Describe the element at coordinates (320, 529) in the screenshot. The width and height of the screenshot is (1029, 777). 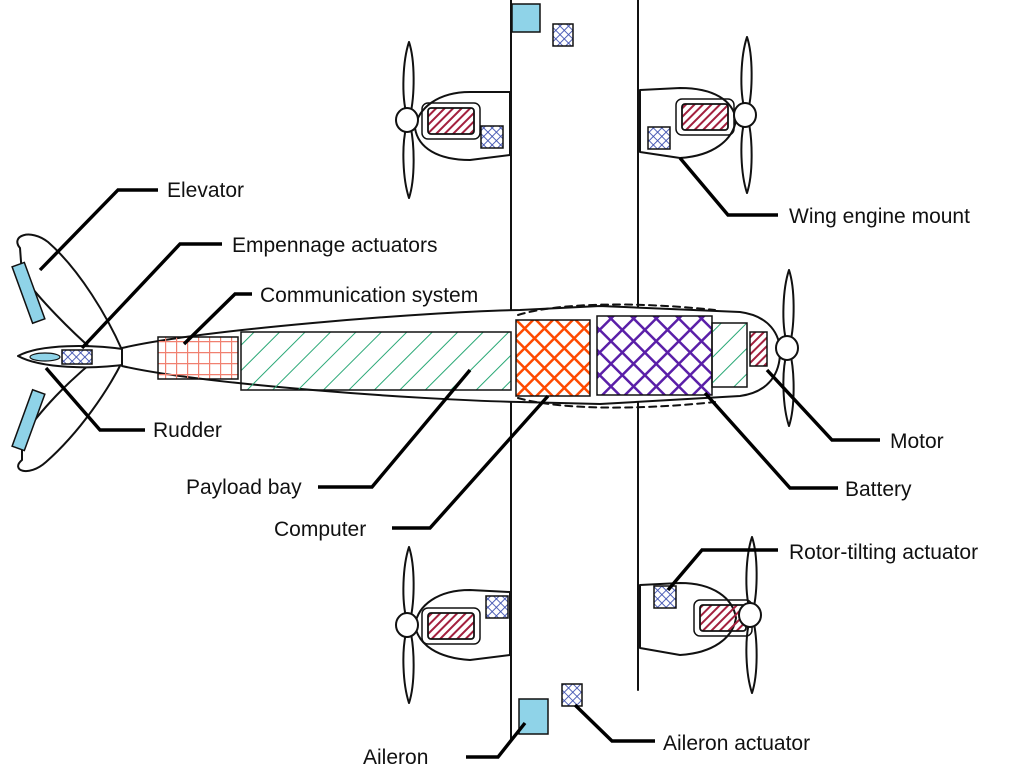
I see `label-computer: Computer` at that location.